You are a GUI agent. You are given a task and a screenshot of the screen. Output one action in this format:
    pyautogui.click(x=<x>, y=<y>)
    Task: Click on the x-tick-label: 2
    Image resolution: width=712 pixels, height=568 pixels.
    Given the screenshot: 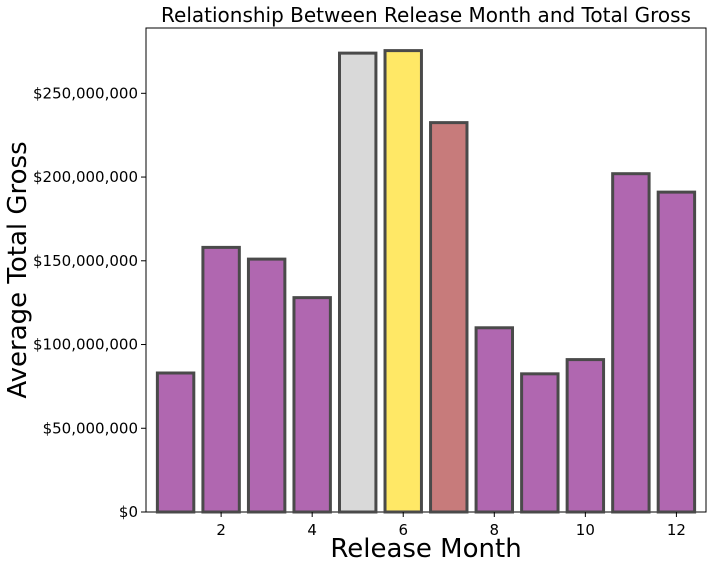 What is the action you would take?
    pyautogui.click(x=221, y=530)
    